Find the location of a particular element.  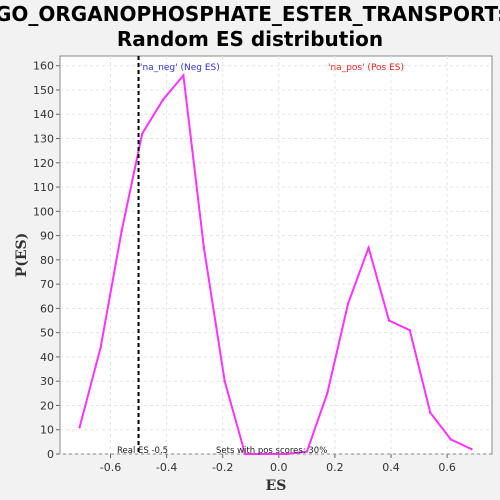

x-tick-label: -0.2 is located at coordinates (222, 467).